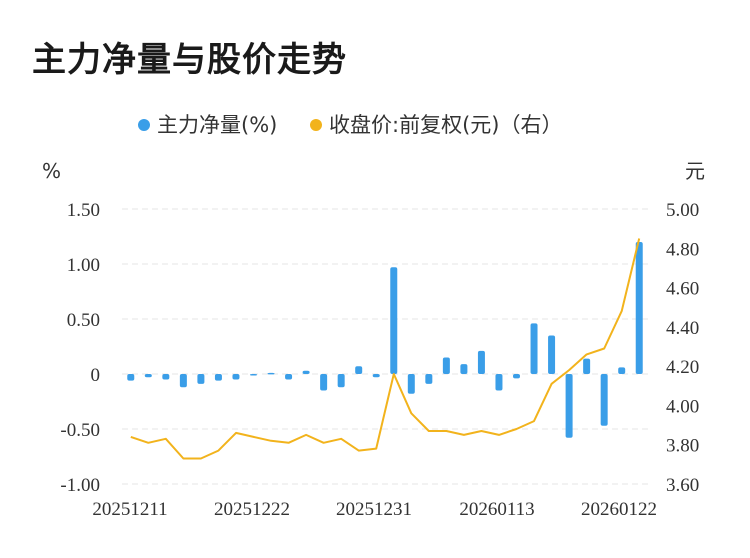 Image resolution: width=750 pixels, height=558 pixels. What do you see at coordinates (682, 406) in the screenshot?
I see `right-tick-label: 4.00` at bounding box center [682, 406].